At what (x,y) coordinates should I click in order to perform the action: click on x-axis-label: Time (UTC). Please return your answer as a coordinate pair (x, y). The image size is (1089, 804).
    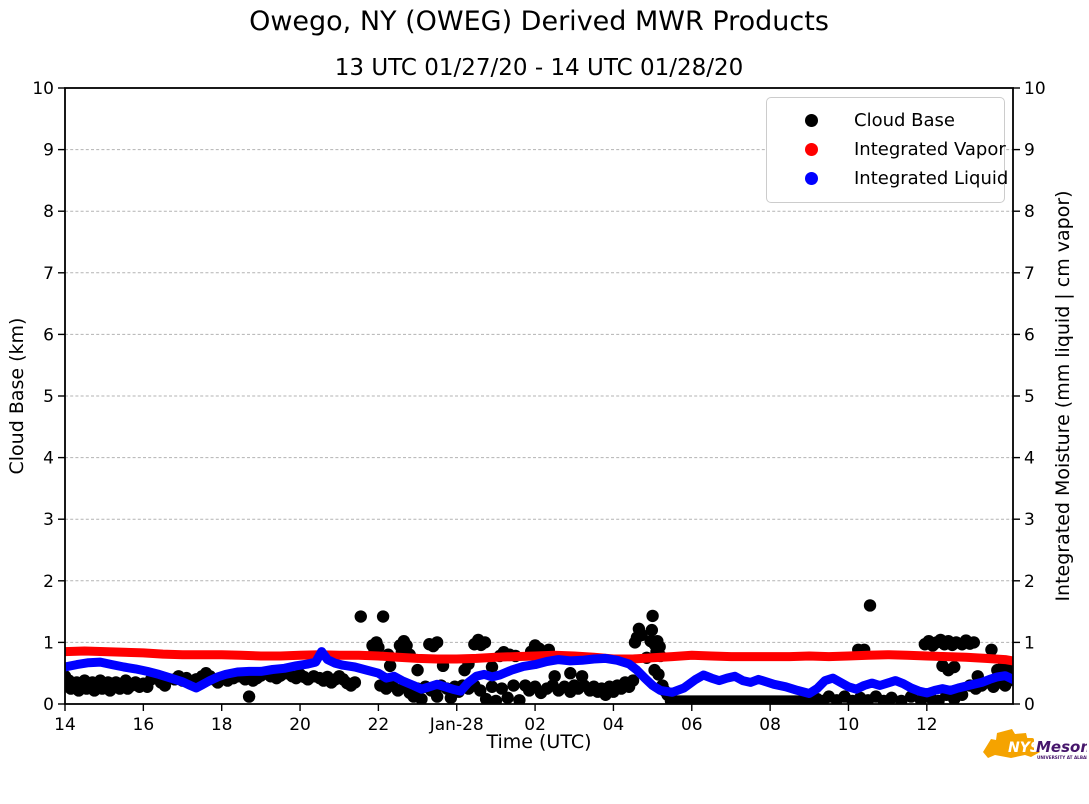
    Looking at the image, I should click on (539, 742).